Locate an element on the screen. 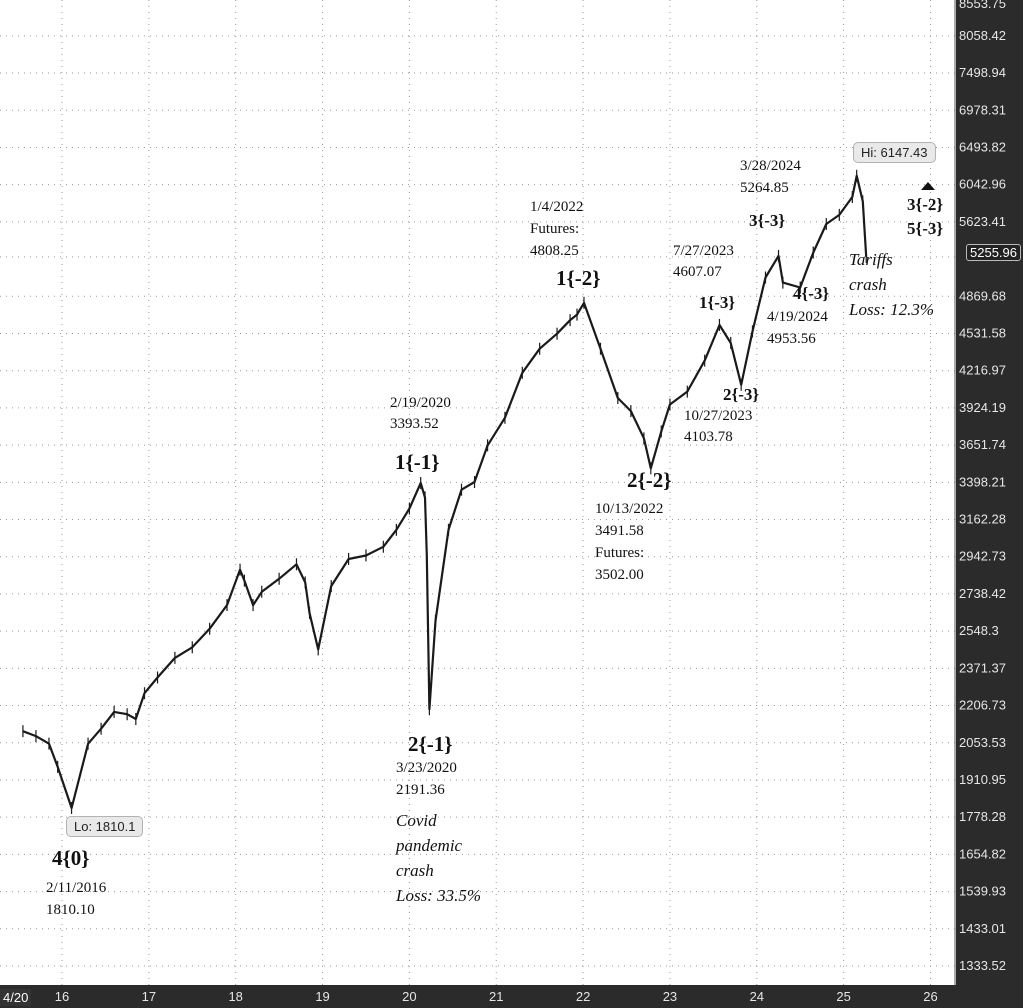  wave-3-m3-value: 5264.85 is located at coordinates (764, 188).